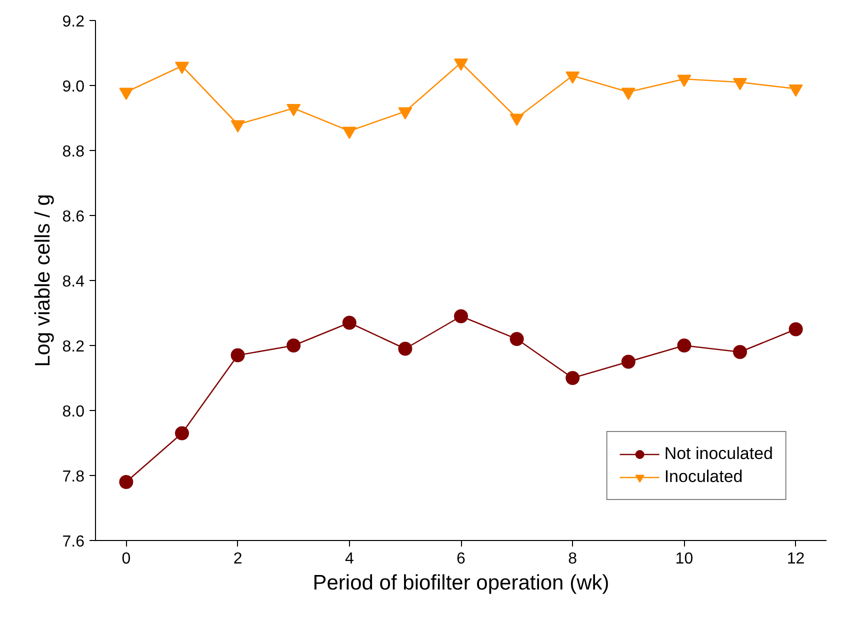 This screenshot has height=635, width=844. I want to click on x-tick-label: 8, so click(573, 559).